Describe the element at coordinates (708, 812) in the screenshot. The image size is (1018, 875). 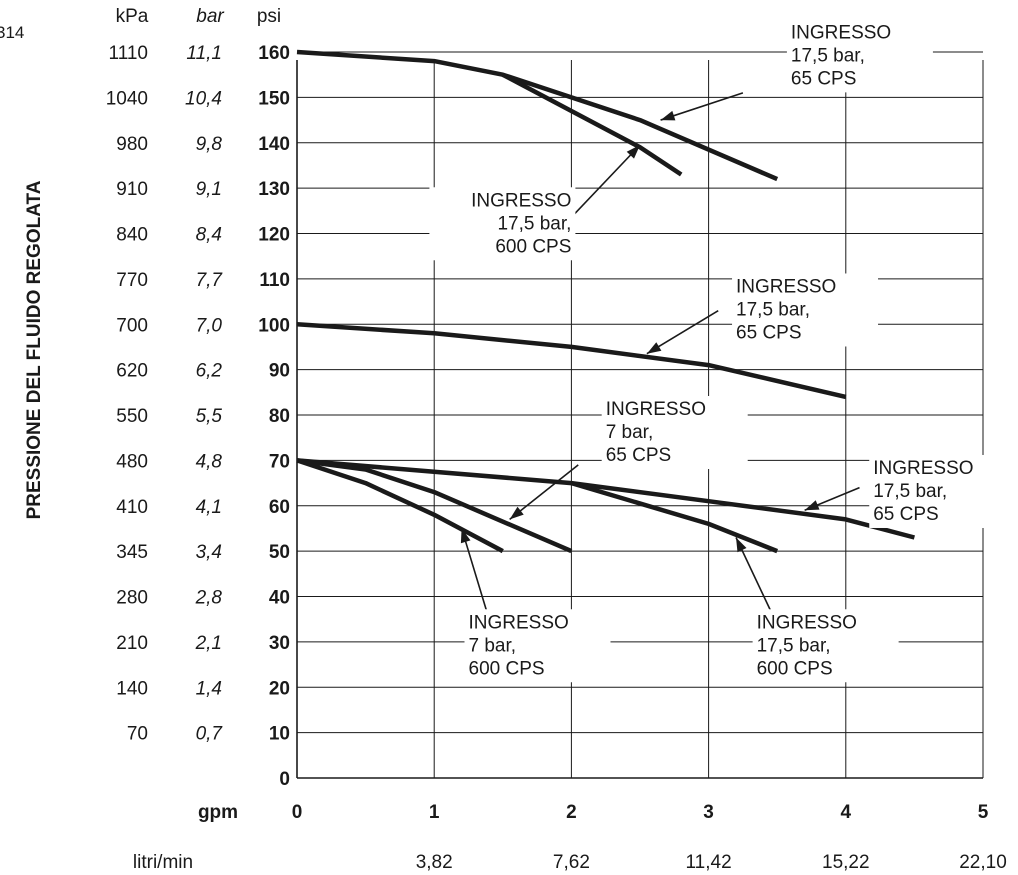
I see `gpm-tick-label: 3` at that location.